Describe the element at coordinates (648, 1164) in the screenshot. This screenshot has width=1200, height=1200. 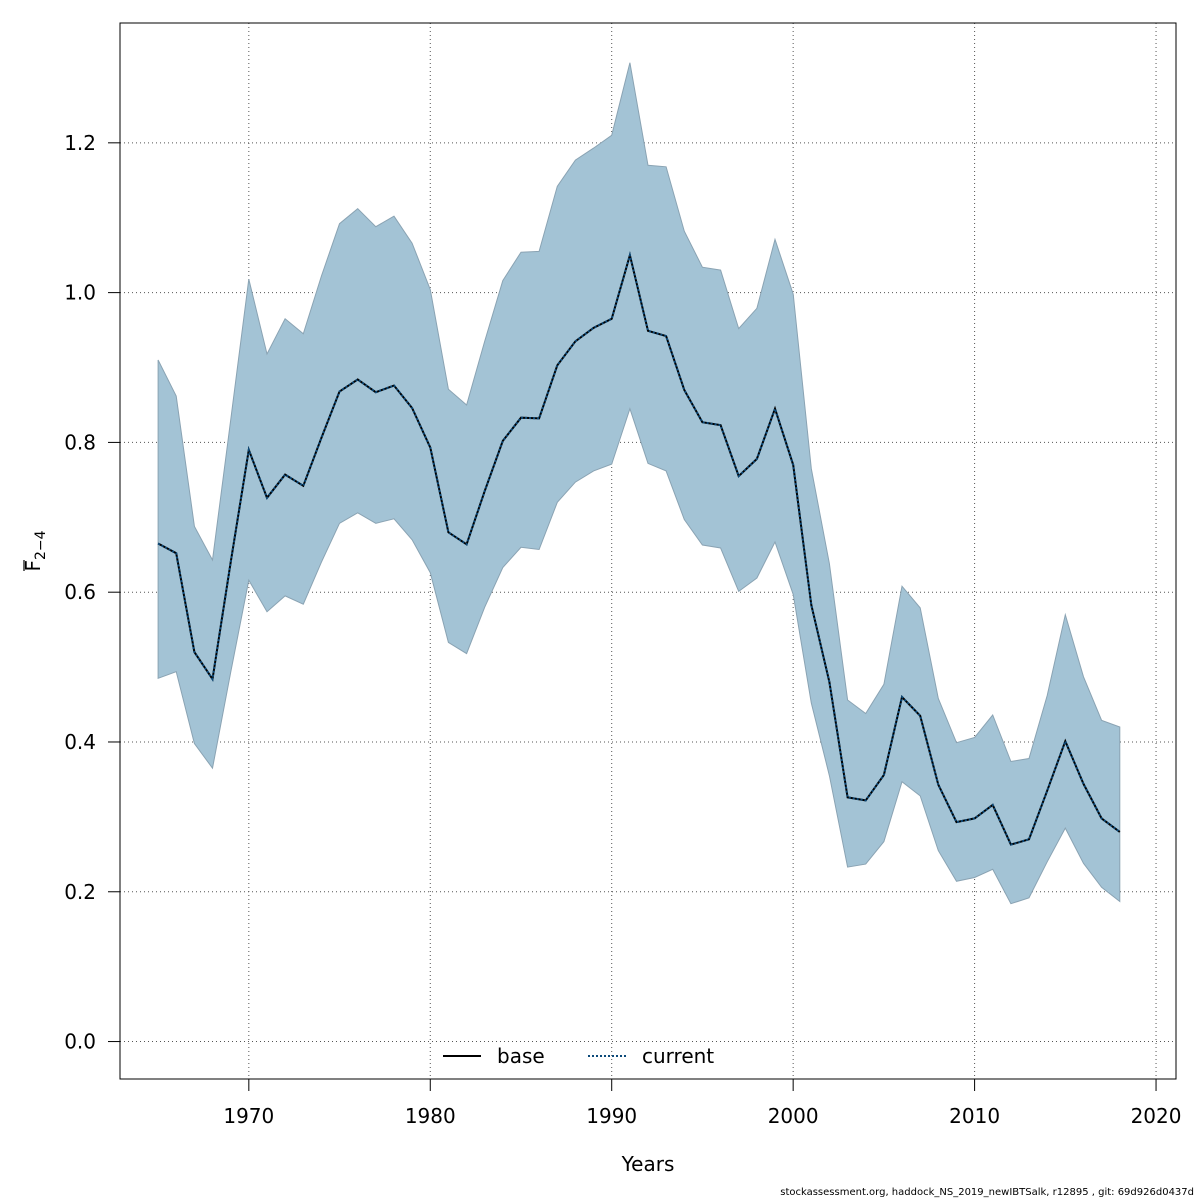
I see `x-axis-title: Years` at that location.